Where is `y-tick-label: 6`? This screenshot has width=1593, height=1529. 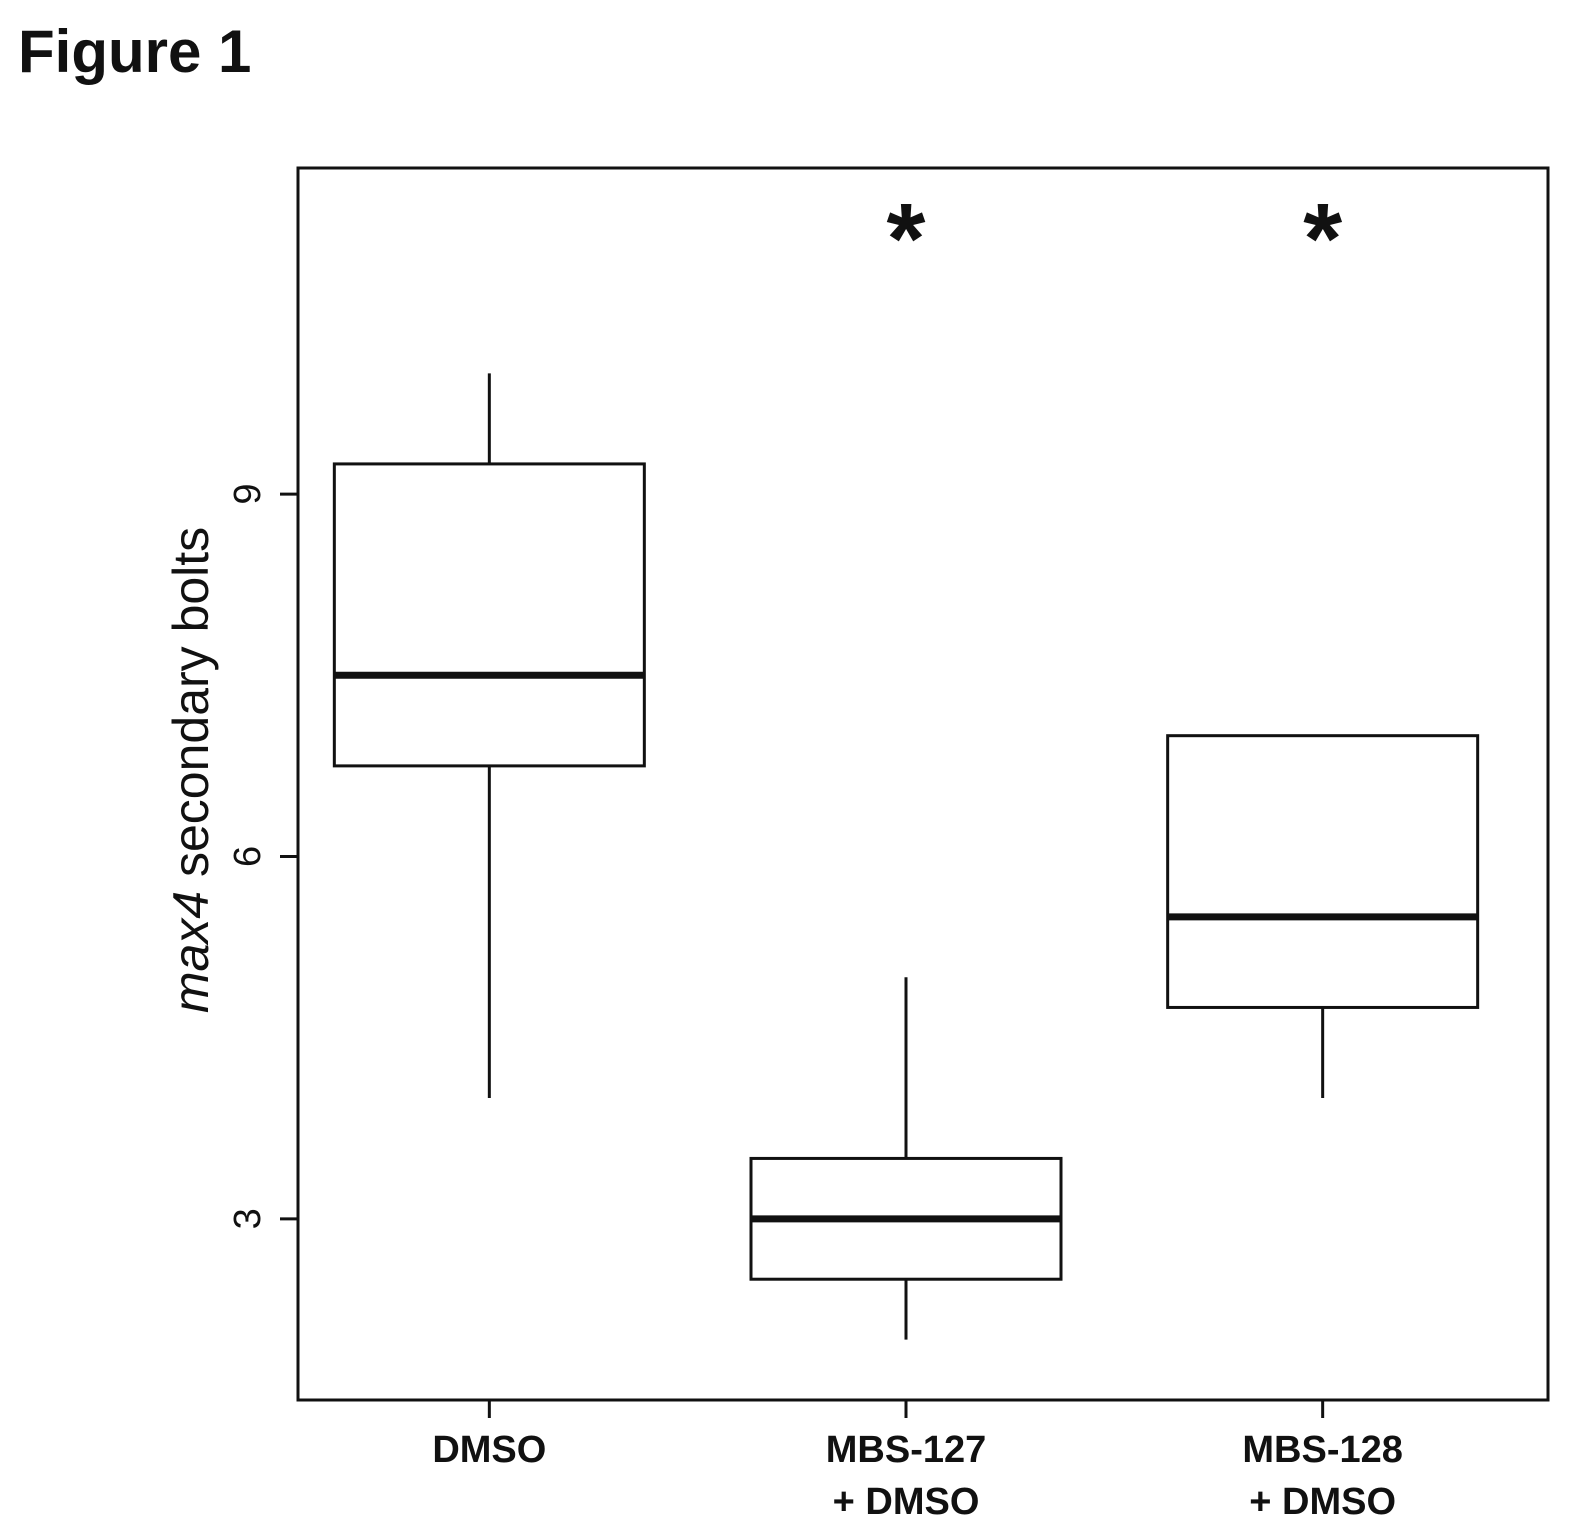
y-tick-label: 6 is located at coordinates (248, 856).